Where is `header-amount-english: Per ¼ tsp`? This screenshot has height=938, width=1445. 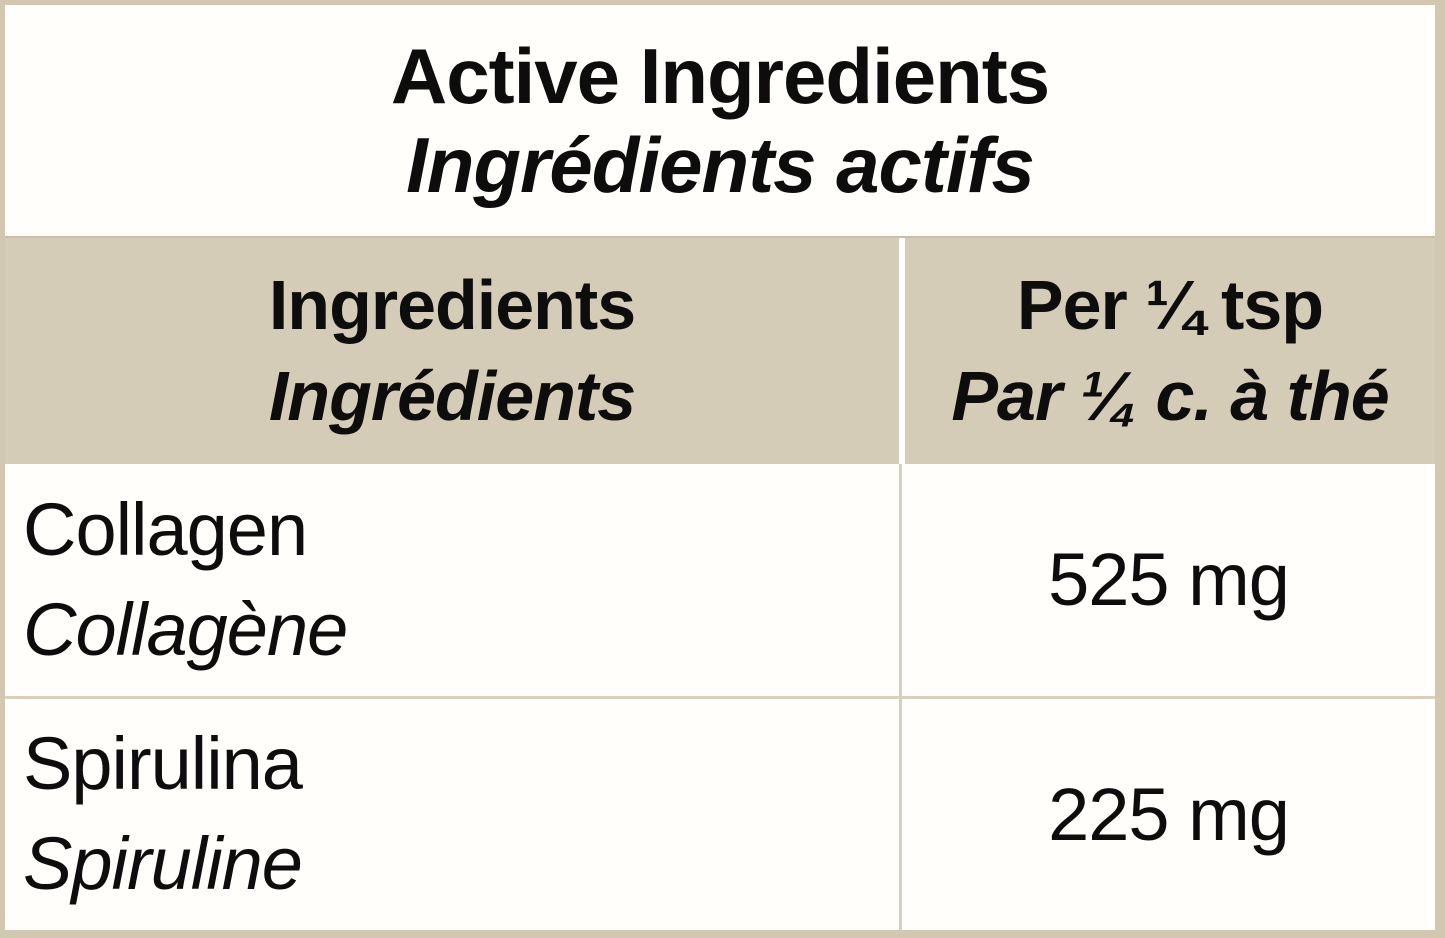
header-amount-english: Per ¼ tsp is located at coordinates (1170, 305).